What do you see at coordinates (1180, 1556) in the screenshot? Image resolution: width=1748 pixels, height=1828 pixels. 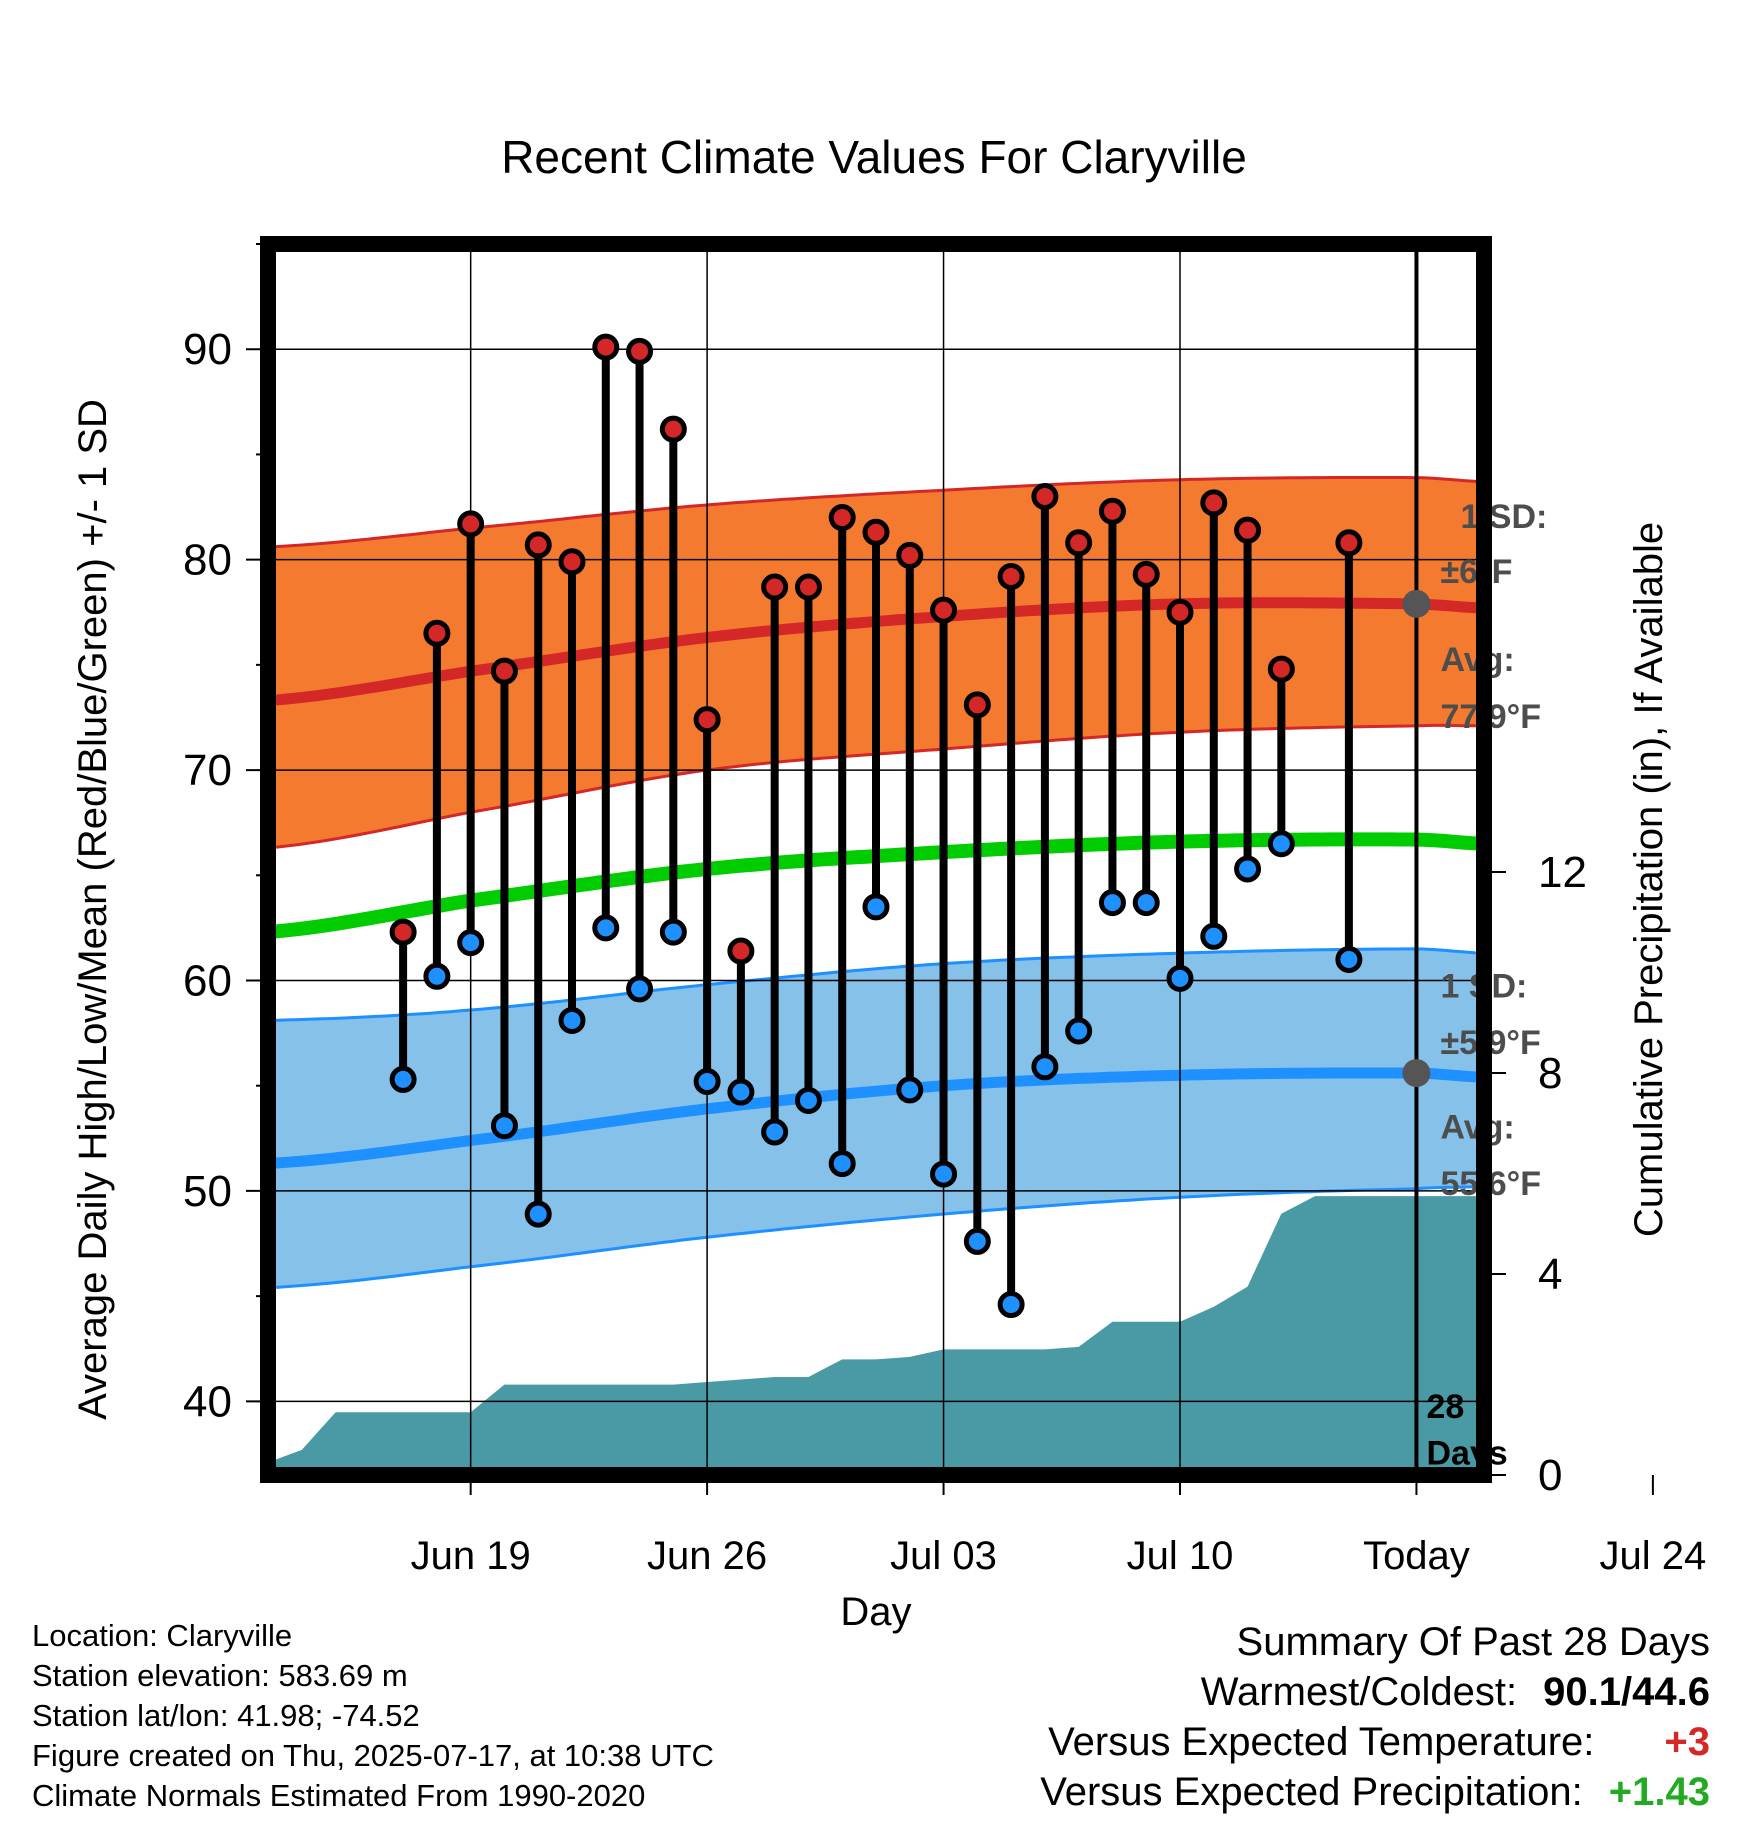 I see `x-tick-label: Jul 10` at bounding box center [1180, 1556].